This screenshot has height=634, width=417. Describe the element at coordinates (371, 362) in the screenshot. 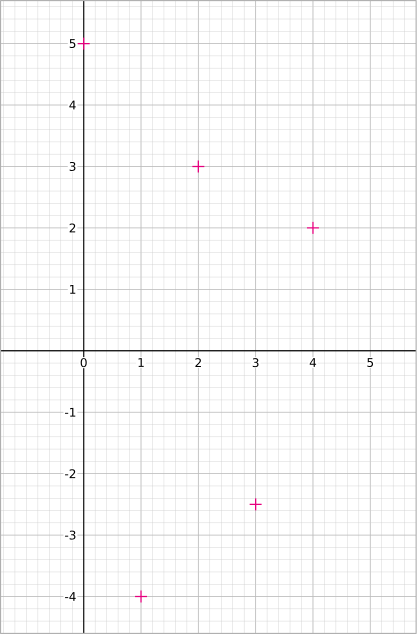

I see `x-tick-label: 5` at that location.